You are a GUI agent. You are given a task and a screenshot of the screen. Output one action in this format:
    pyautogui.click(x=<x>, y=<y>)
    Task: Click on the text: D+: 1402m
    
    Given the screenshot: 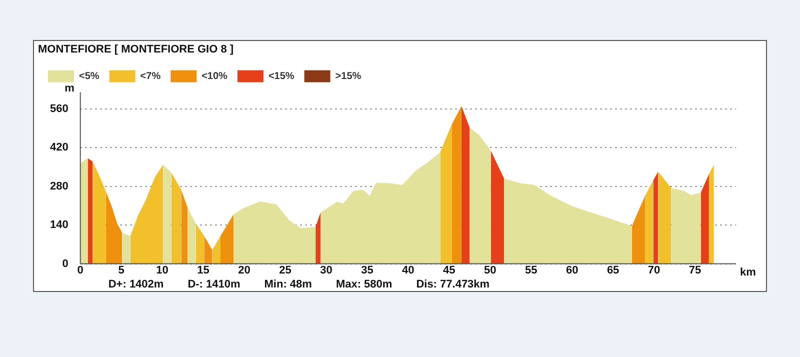 What is the action you would take?
    pyautogui.click(x=136, y=284)
    